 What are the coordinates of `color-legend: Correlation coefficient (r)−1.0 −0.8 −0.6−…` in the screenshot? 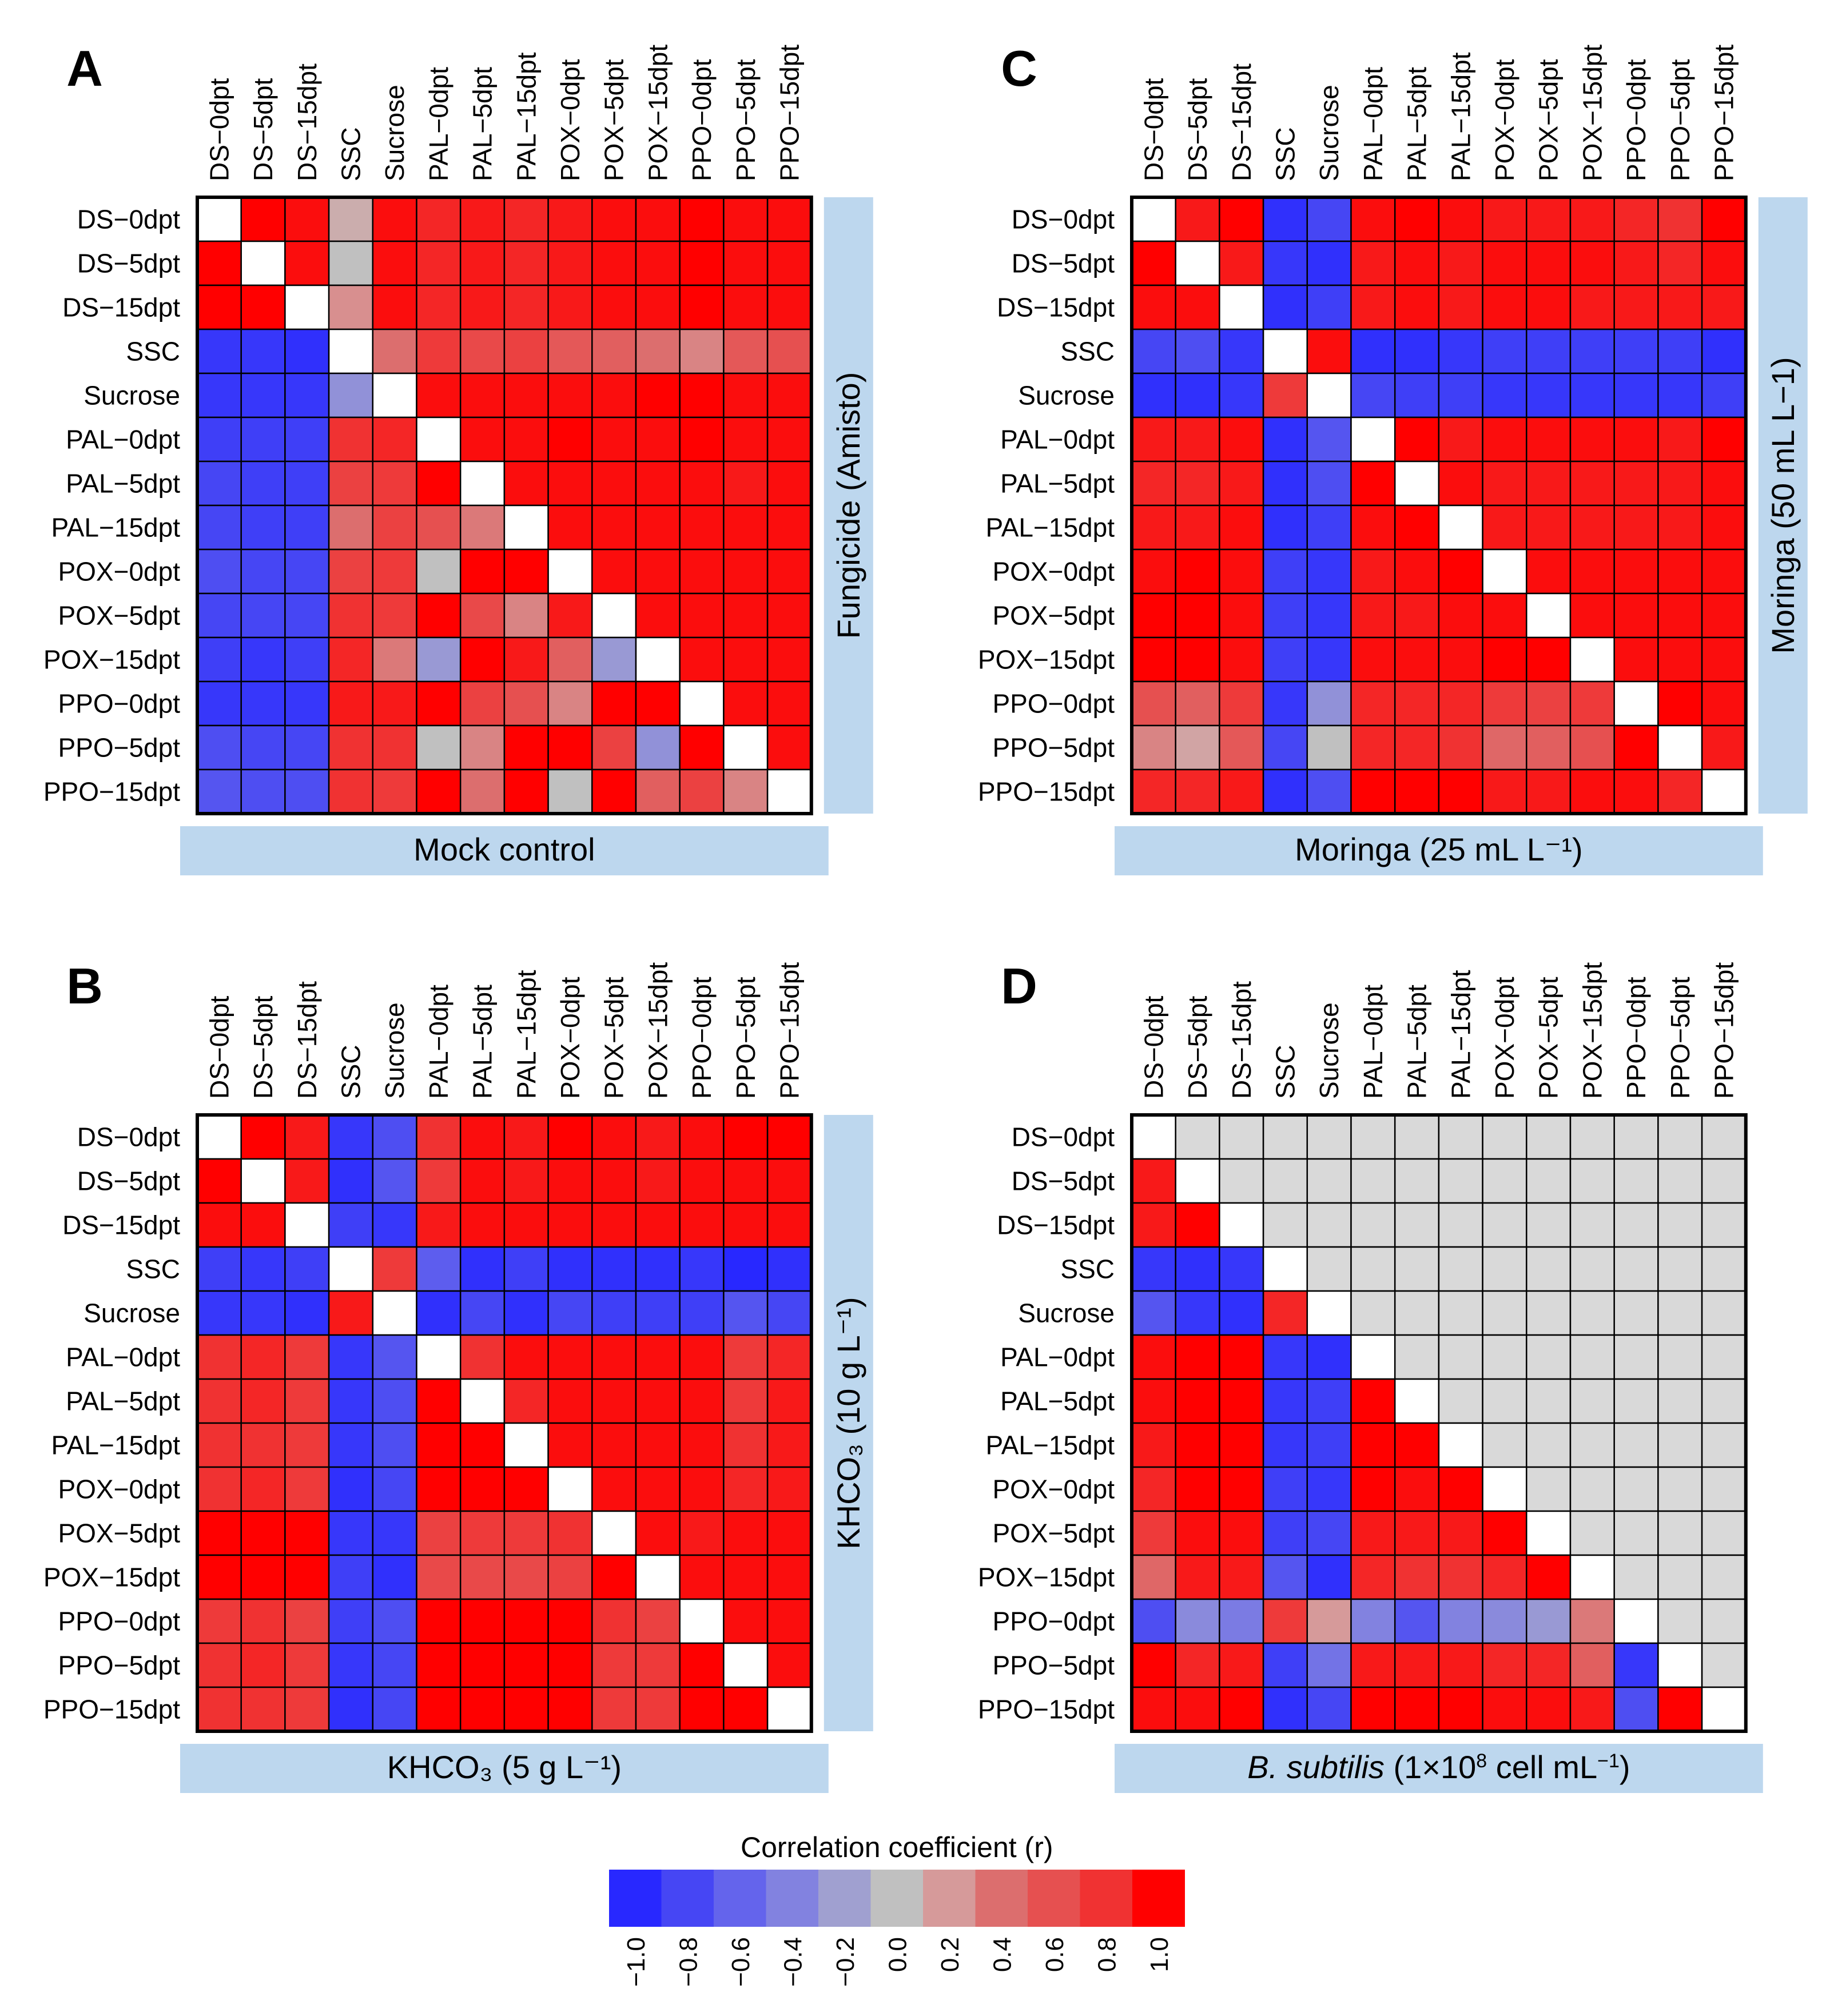 It's located at (897, 1909).